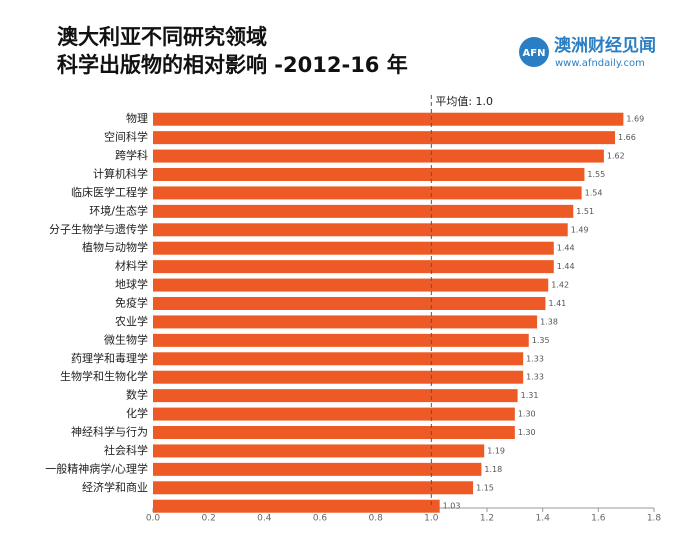 The height and width of the screenshot is (551, 700). Describe the element at coordinates (549, 321) in the screenshot. I see `value-label: 1.38` at that location.